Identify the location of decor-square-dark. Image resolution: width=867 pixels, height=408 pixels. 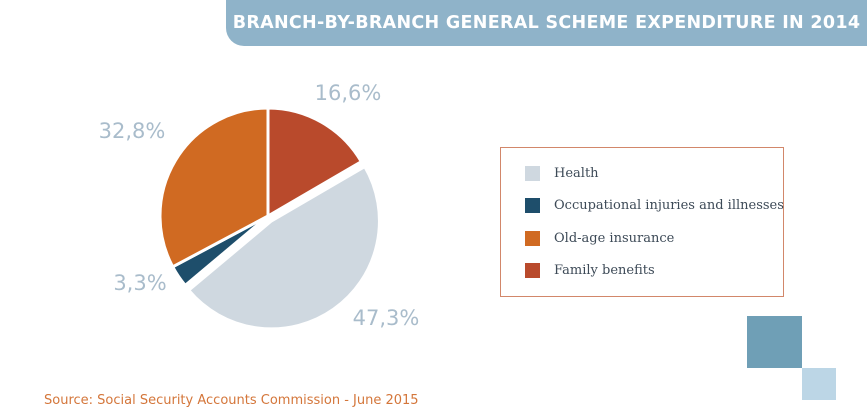
(774, 342).